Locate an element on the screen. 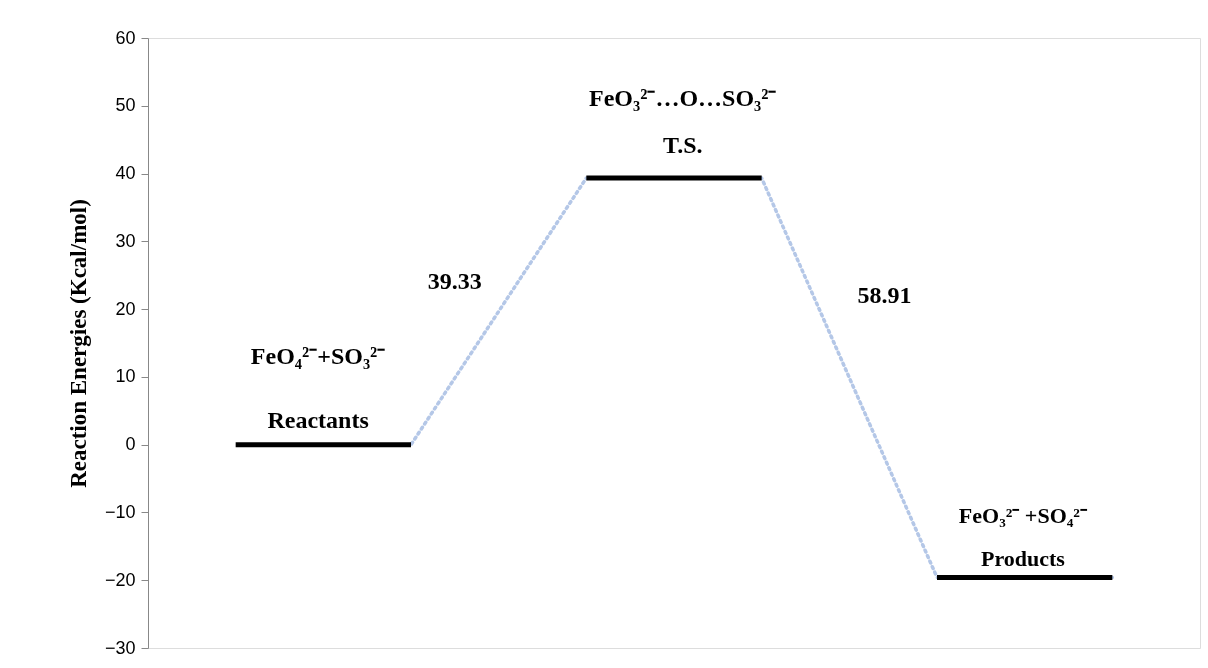 The width and height of the screenshot is (1208, 668). annotation: FeO₄²⁻+SO₃²⁻ is located at coordinates (318, 355).